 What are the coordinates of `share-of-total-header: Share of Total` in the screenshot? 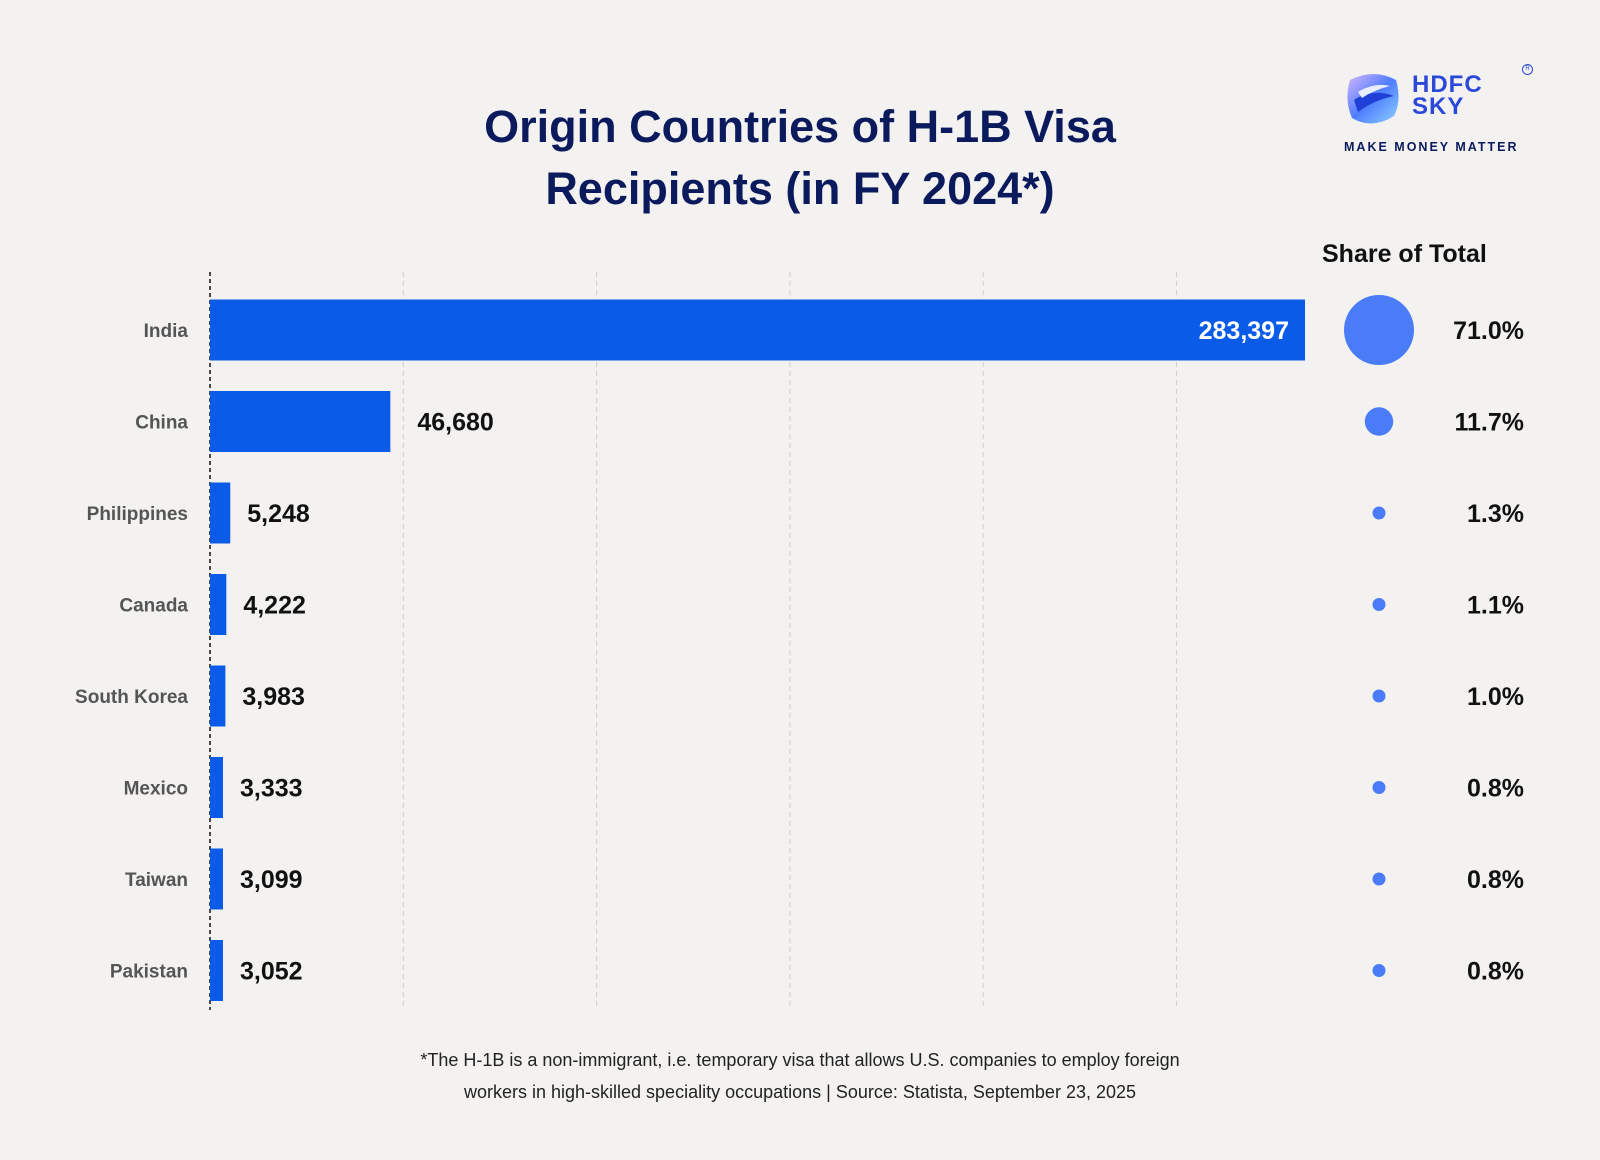 It's located at (1404, 254).